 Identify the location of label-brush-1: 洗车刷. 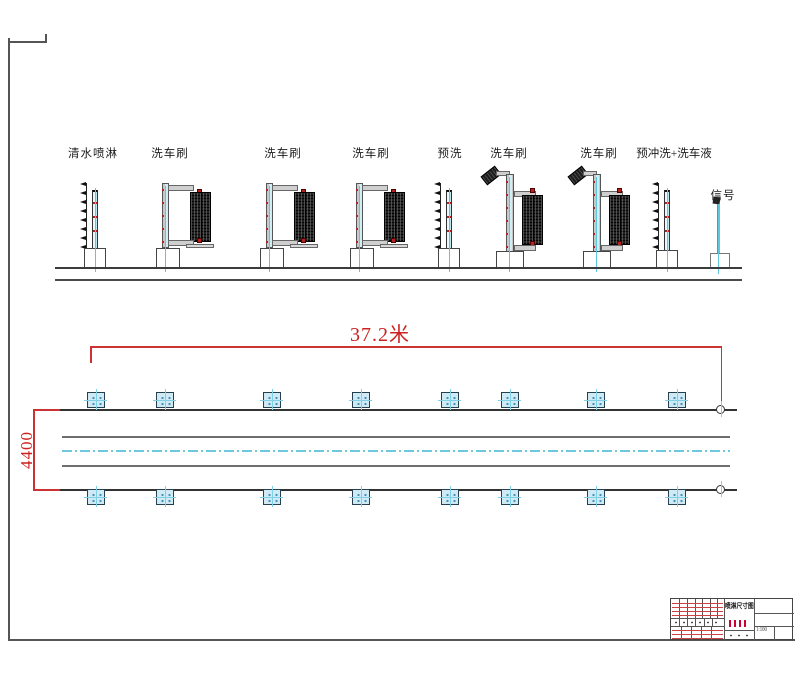
(170, 154).